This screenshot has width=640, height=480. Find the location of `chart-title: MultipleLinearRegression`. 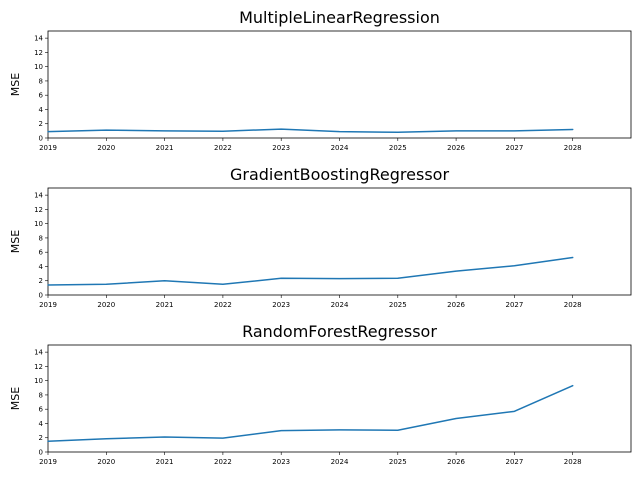

chart-title: MultipleLinearRegression is located at coordinates (339, 17).